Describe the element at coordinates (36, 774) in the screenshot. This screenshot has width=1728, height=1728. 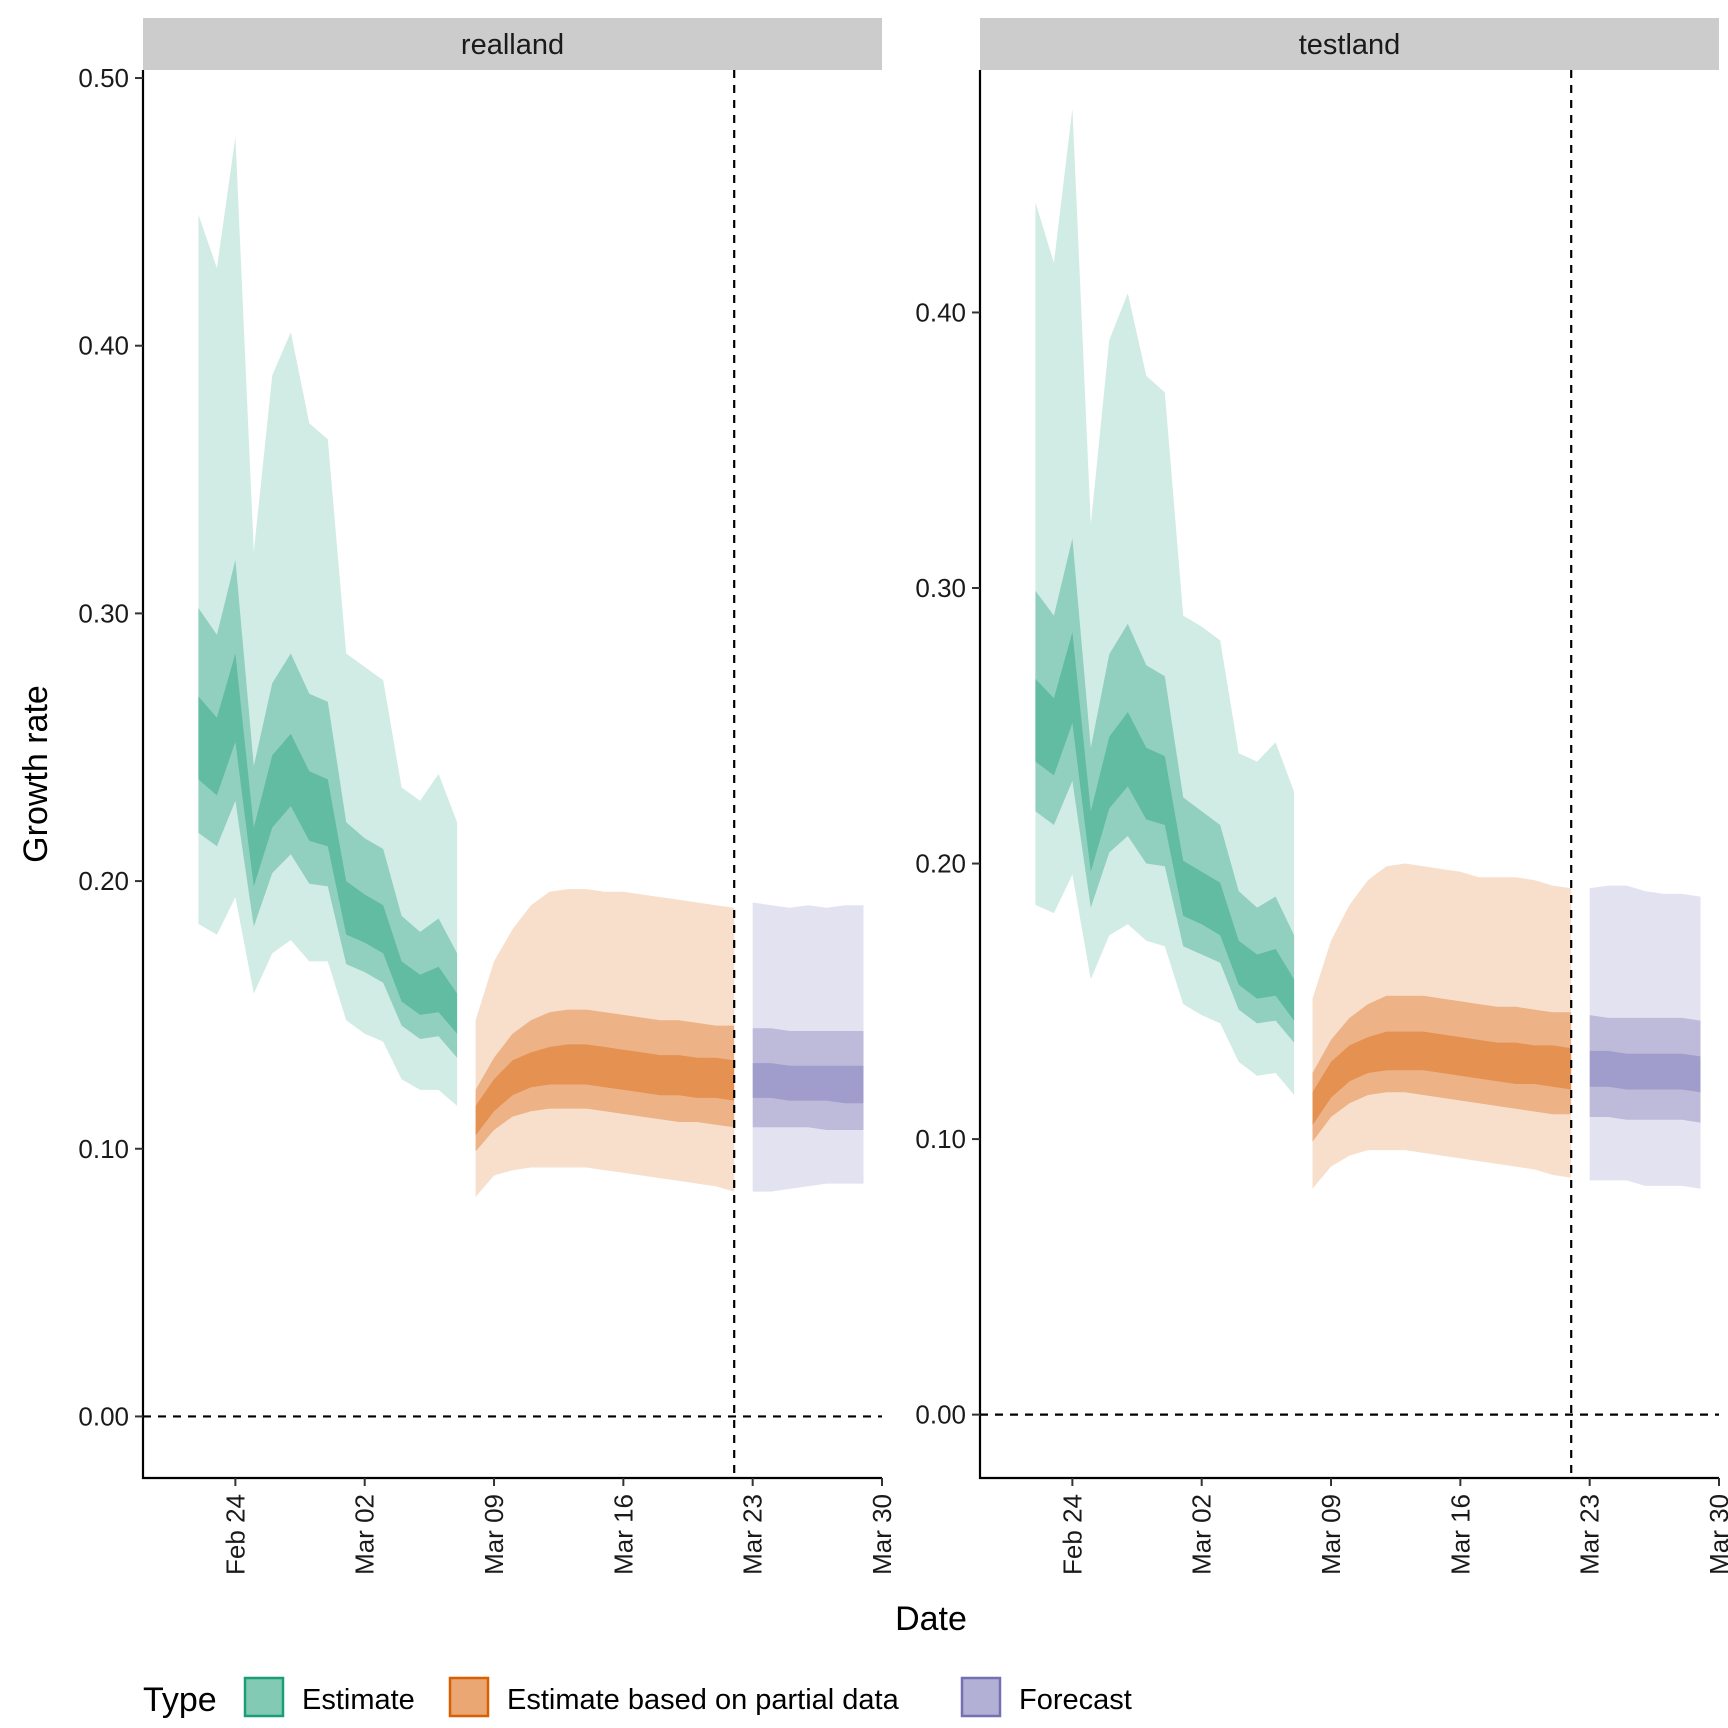
I see `y-axis-title: Growth rate` at that location.